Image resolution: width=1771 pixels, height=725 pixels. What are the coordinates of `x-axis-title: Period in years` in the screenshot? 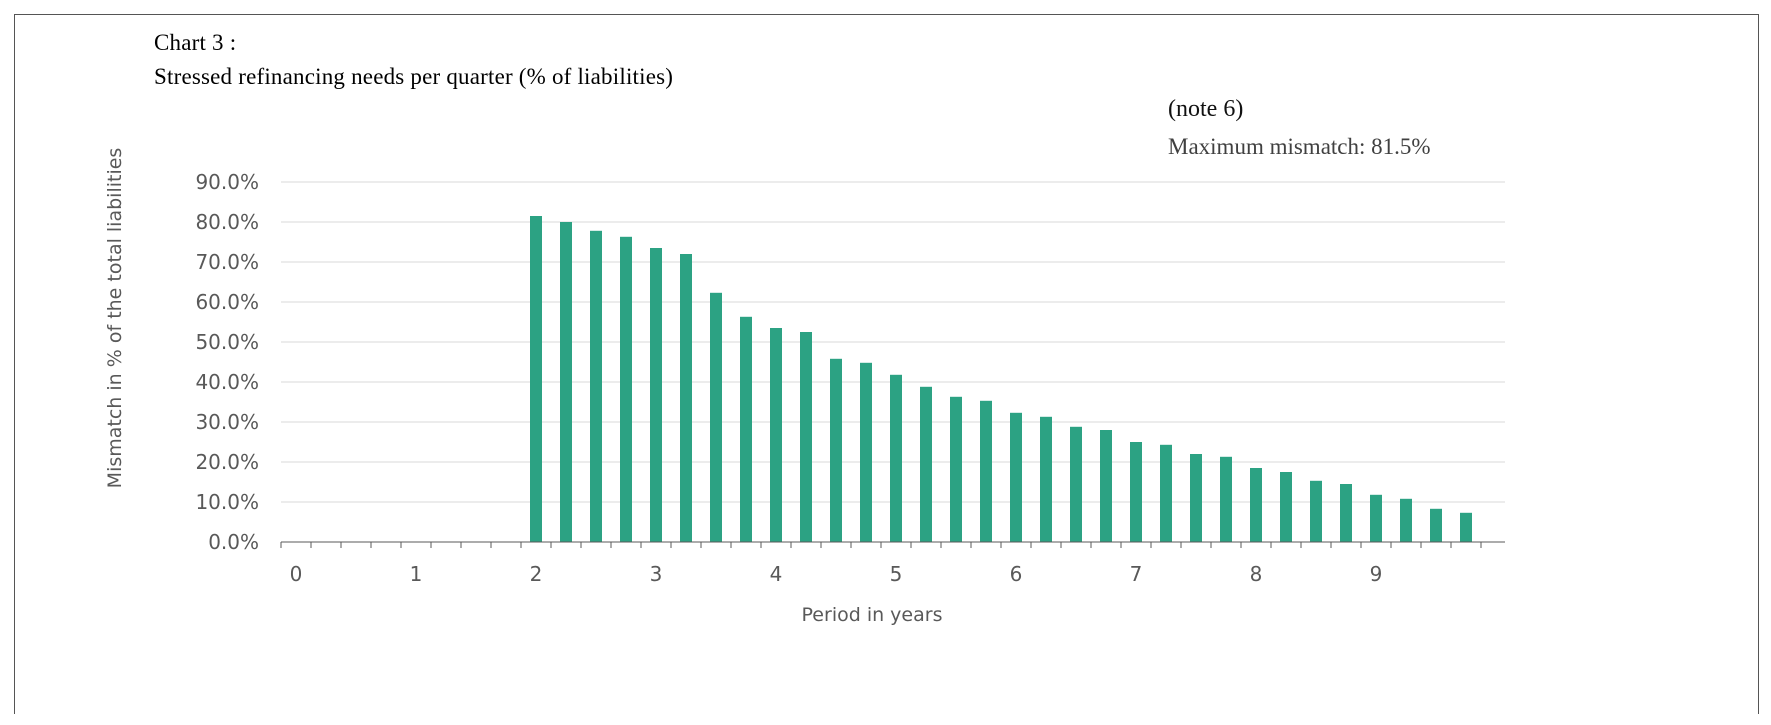 It's located at (872, 615).